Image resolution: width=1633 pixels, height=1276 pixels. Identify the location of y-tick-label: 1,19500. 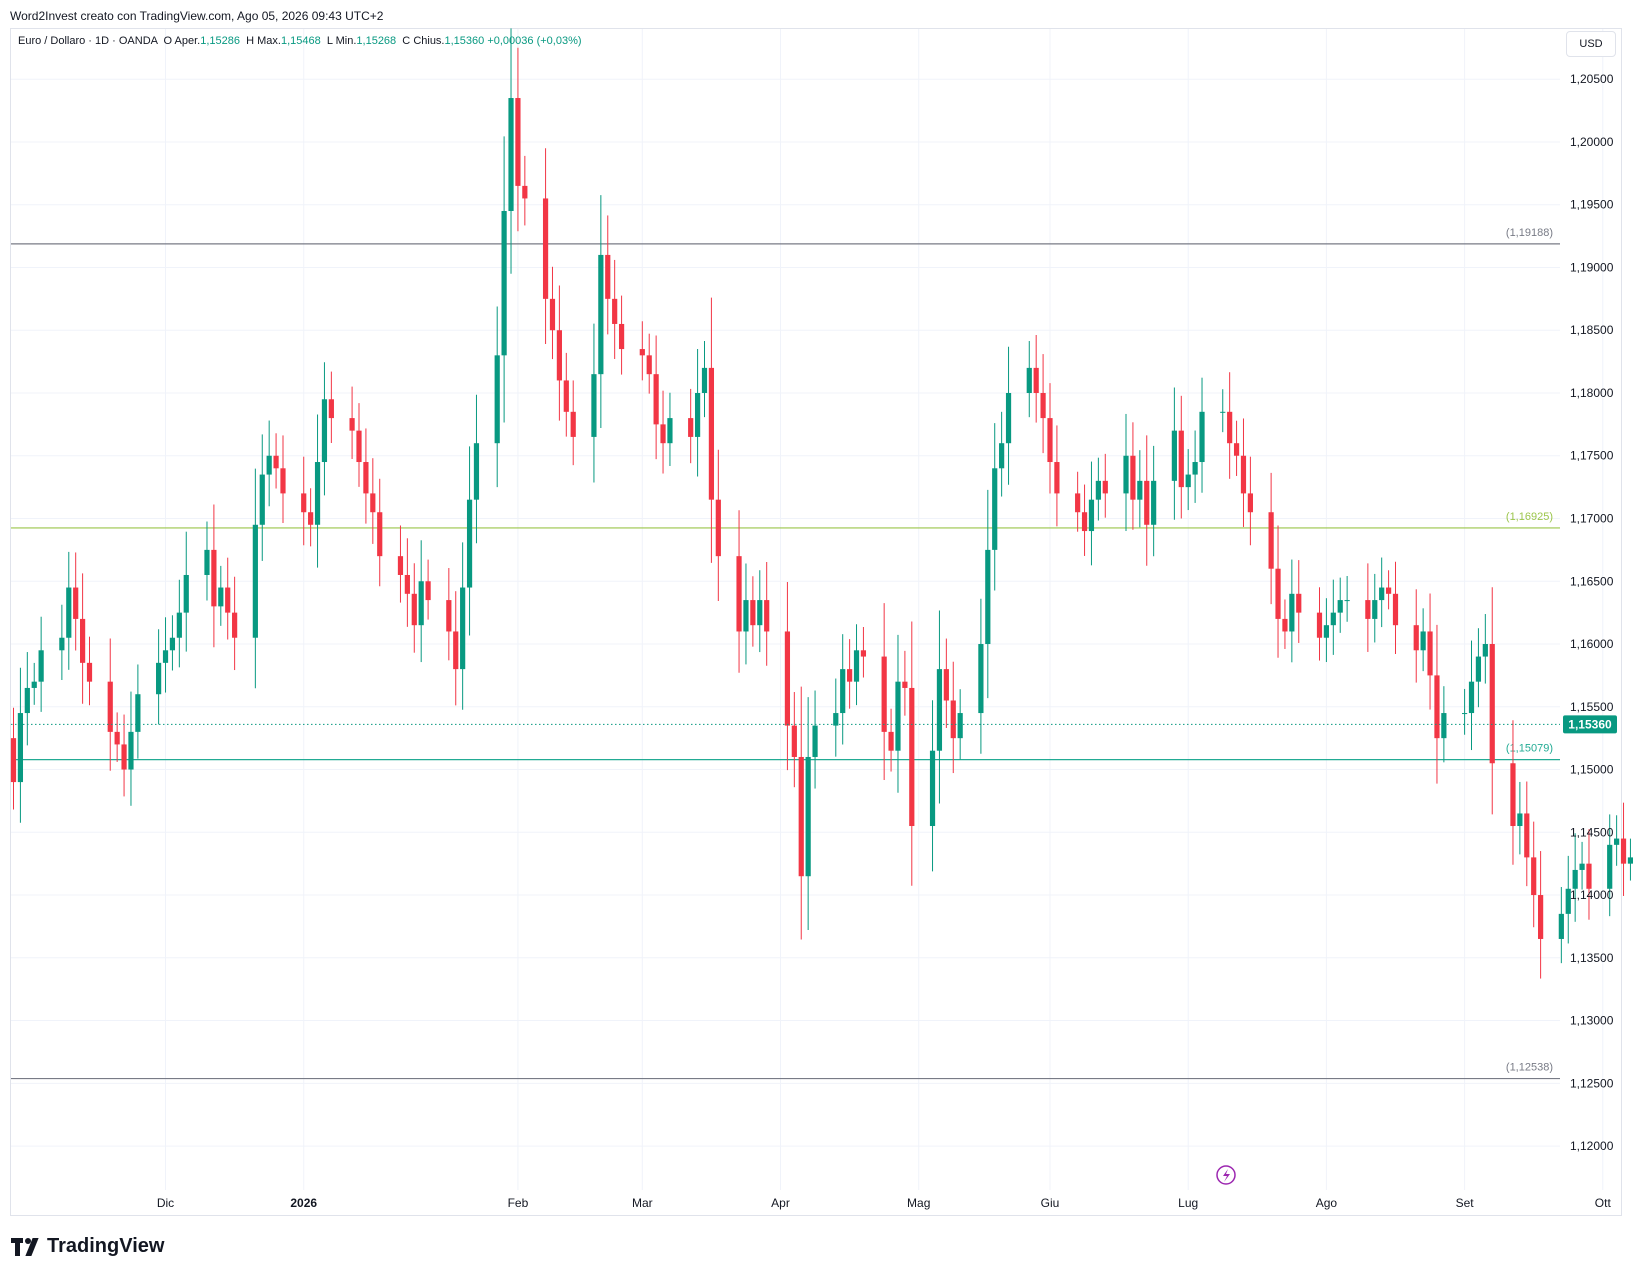
(1592, 205).